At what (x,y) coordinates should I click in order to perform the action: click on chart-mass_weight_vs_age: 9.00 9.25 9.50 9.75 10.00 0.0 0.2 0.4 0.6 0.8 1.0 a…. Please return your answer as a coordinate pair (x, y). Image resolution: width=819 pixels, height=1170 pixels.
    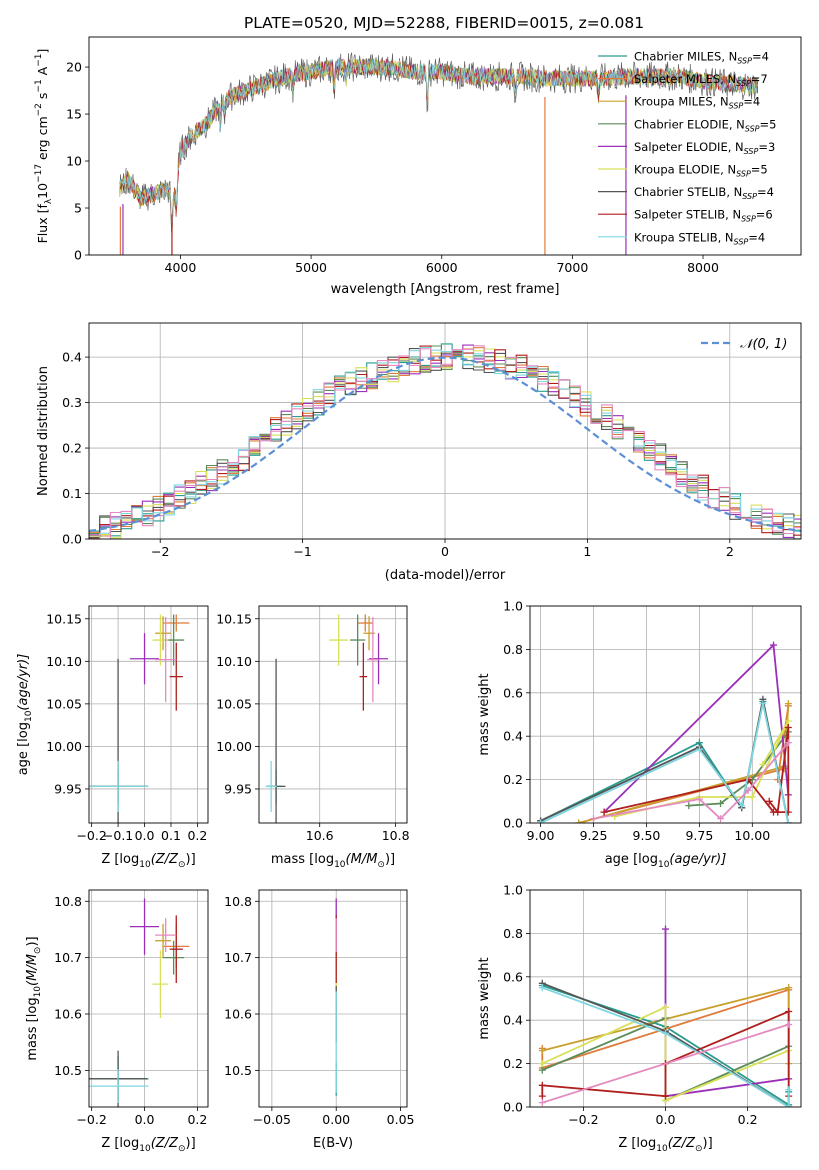
    Looking at the image, I should click on (639, 734).